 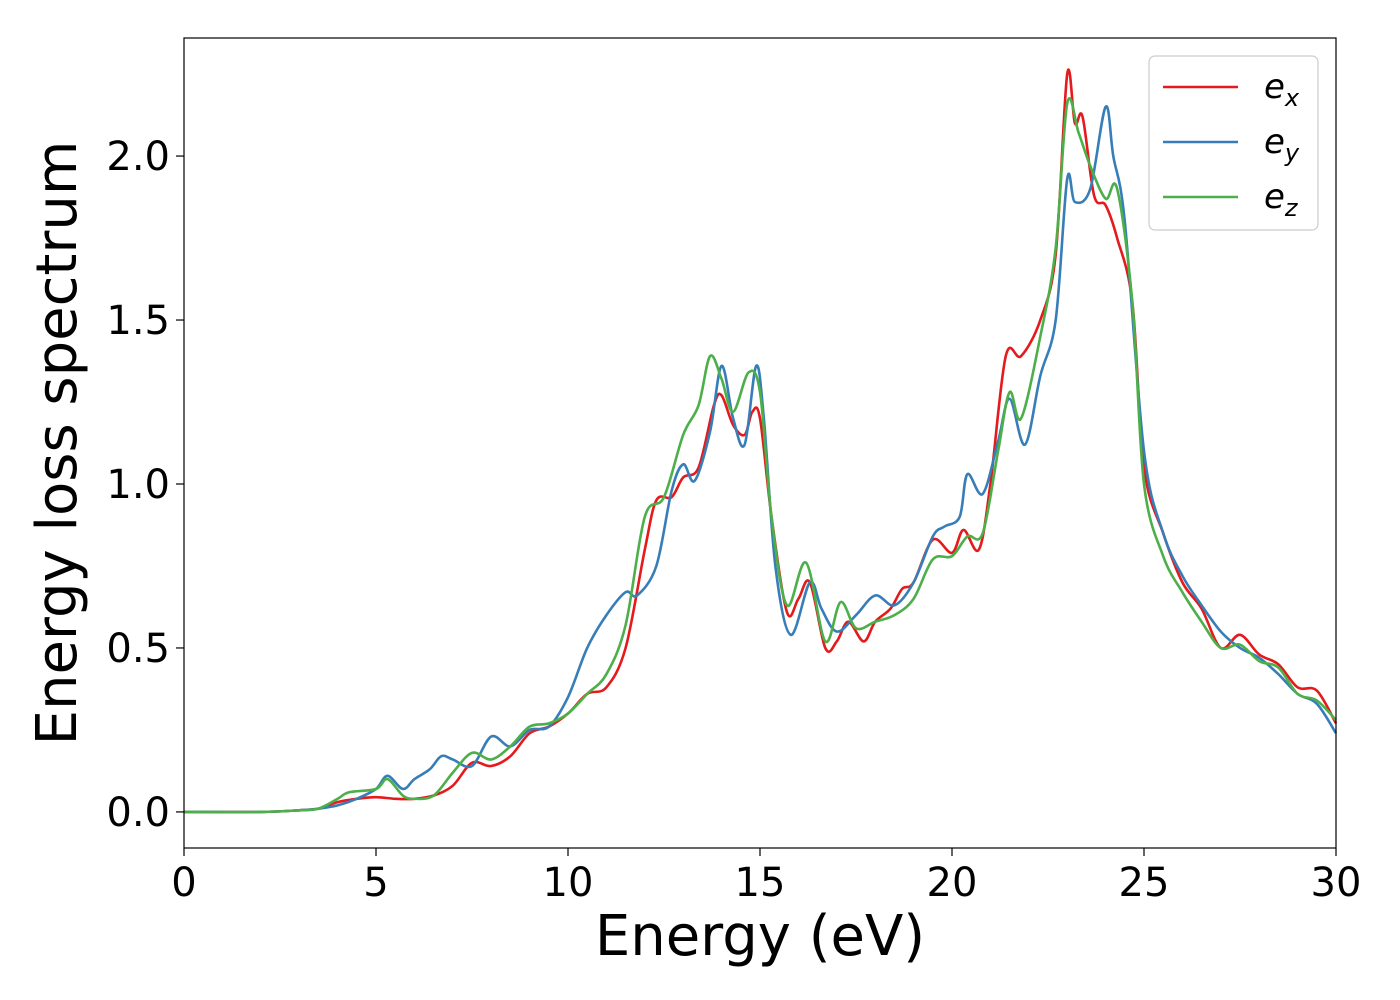 What do you see at coordinates (1282, 89) in the screenshot?
I see `legend-label: ex` at bounding box center [1282, 89].